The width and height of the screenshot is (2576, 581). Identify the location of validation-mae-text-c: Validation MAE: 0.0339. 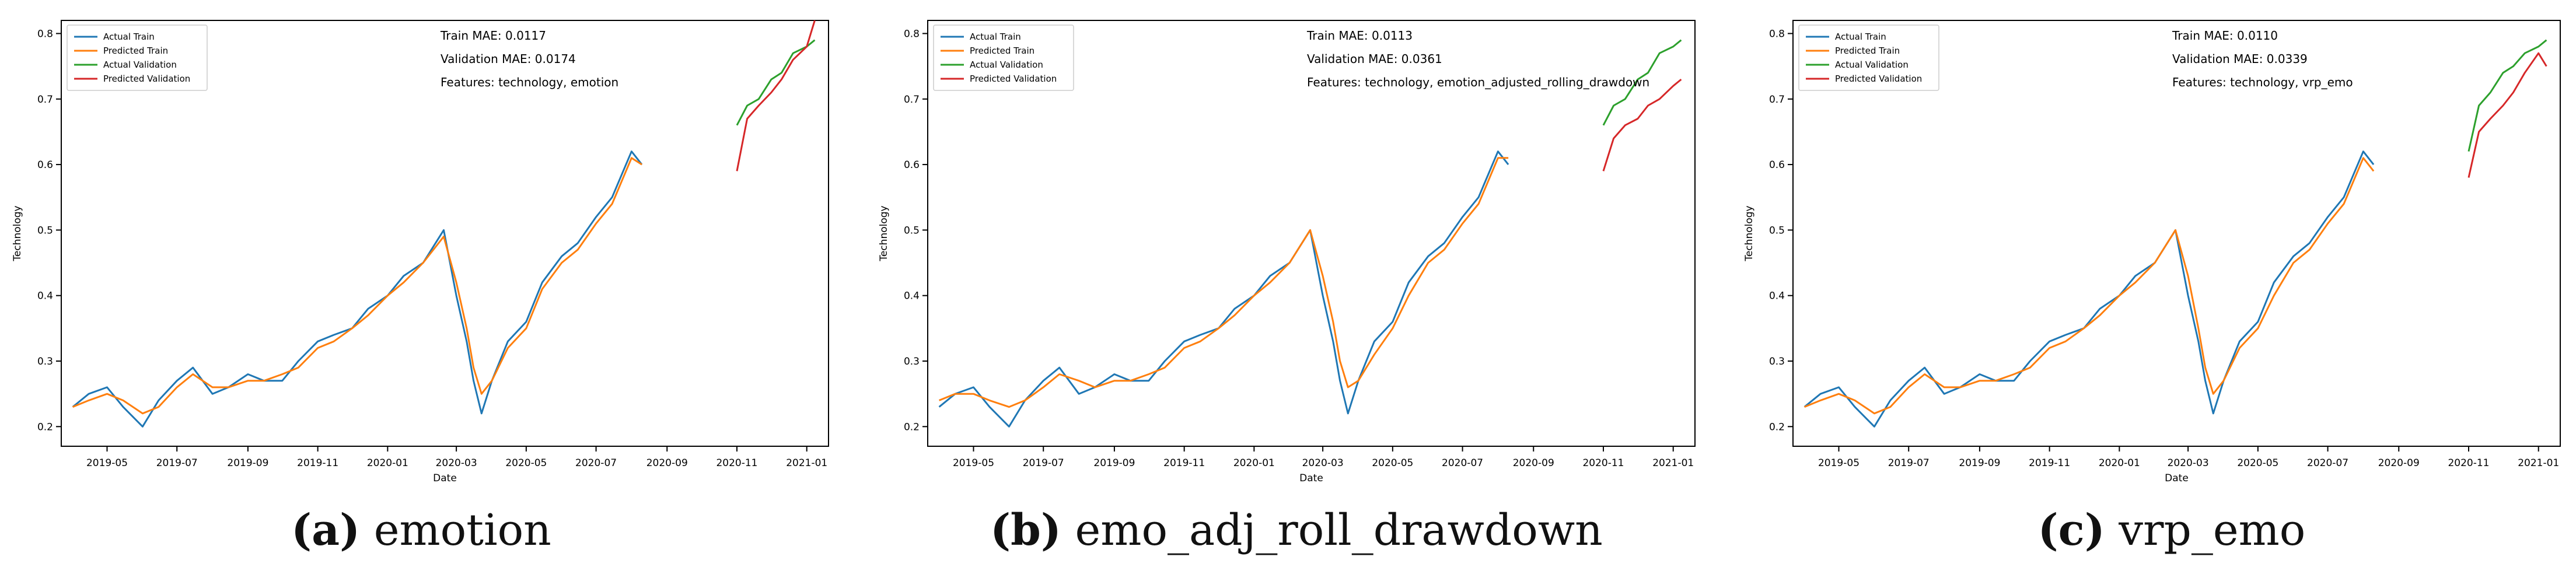
(2240, 59).